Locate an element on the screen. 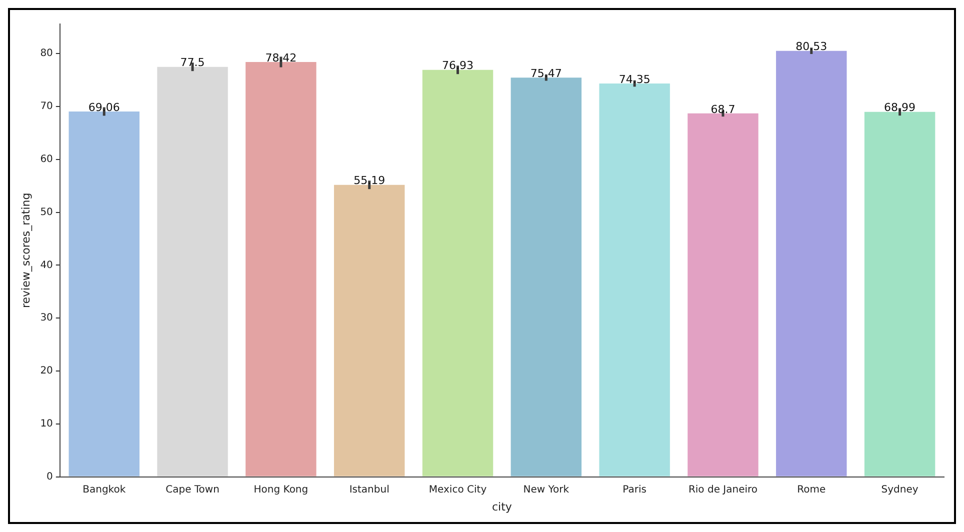 This screenshot has width=964, height=532. x-tick-label: Rio de Janeiro is located at coordinates (723, 490).